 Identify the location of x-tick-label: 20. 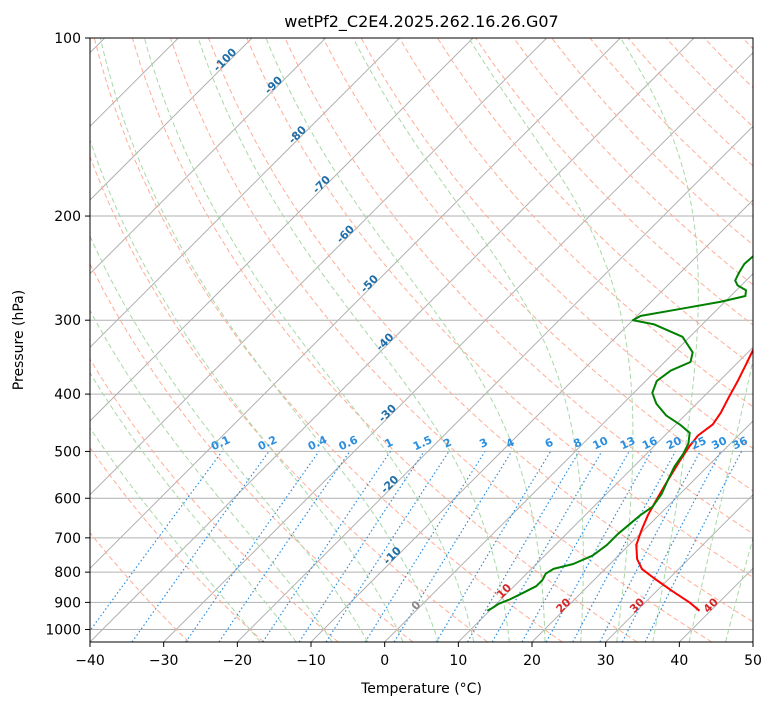
(532, 661).